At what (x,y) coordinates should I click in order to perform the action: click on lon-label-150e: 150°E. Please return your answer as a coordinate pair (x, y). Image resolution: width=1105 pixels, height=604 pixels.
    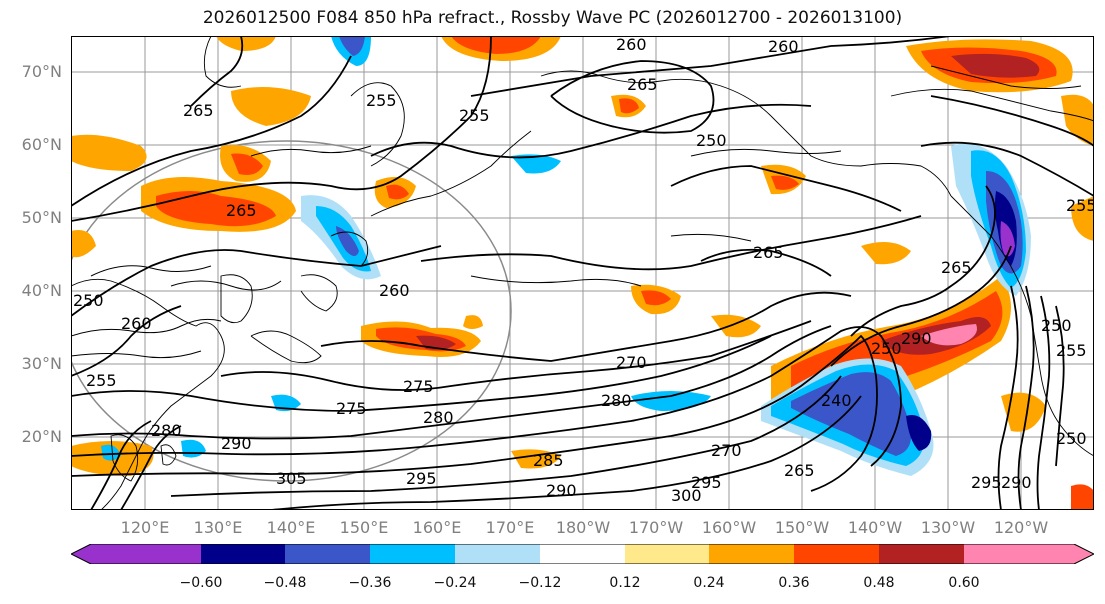
    Looking at the image, I should click on (364, 527).